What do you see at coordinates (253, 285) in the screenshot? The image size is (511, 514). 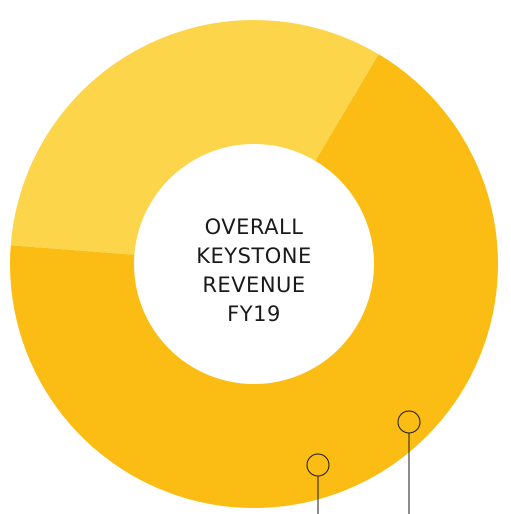 I see `center-label-line-3: REVENUE` at bounding box center [253, 285].